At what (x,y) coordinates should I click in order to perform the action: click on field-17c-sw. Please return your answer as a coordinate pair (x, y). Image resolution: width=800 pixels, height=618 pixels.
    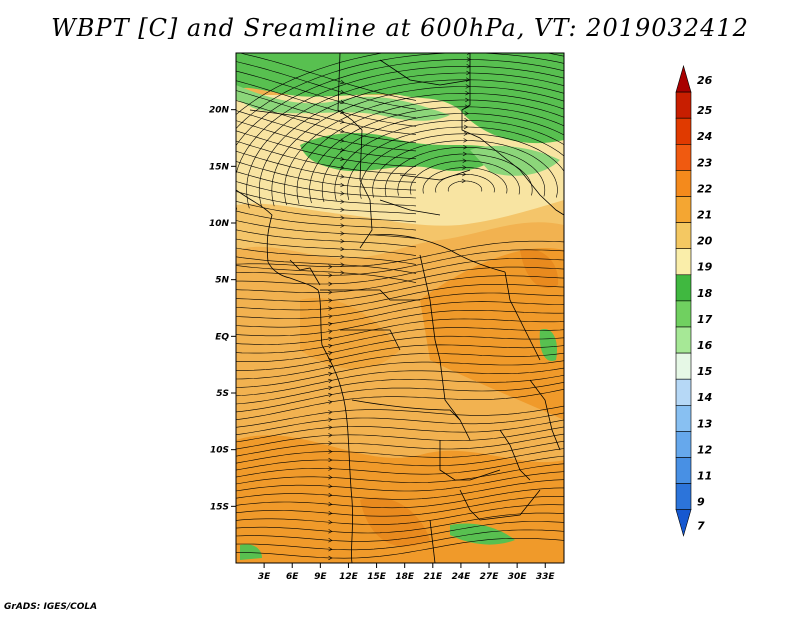
    Looking at the image, I should click on (251, 552).